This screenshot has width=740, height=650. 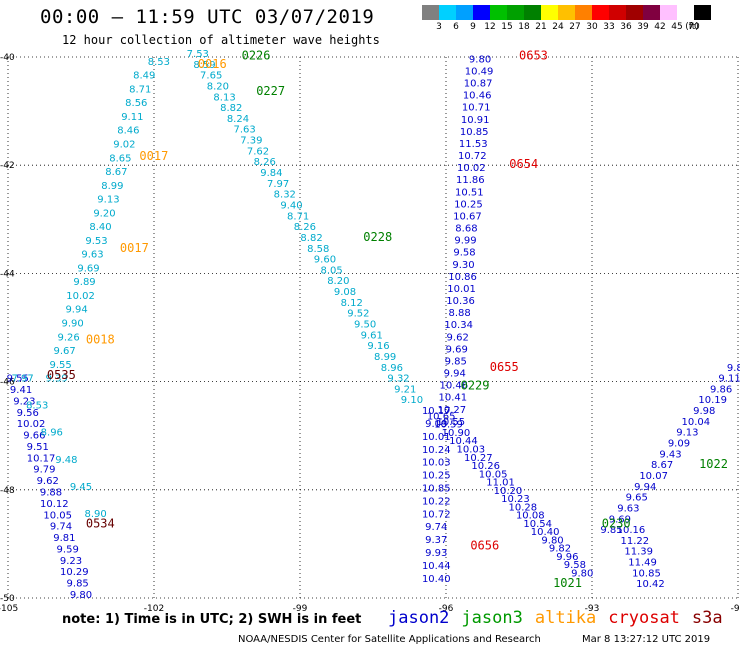 I want to click on wave-height-value: 8.56, so click(x=136, y=103).